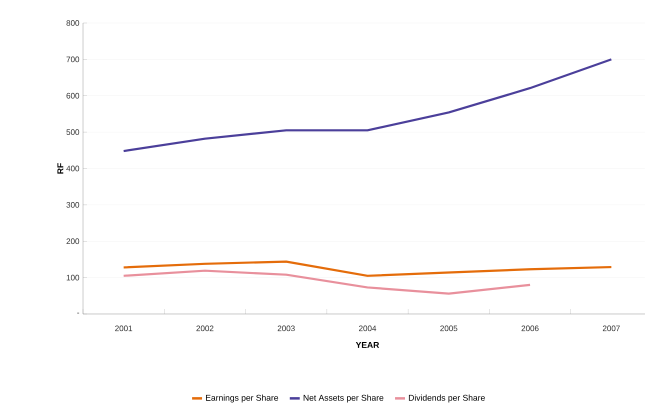 This screenshot has height=412, width=645. What do you see at coordinates (446, 398) in the screenshot?
I see `legend-label: Dividends per Share` at bounding box center [446, 398].